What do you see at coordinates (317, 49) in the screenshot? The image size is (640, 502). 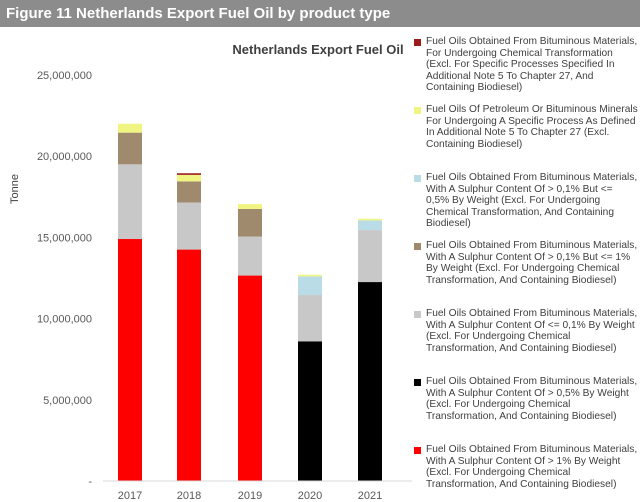 I see `chart-title: Netherlands Export Fuel Oil` at bounding box center [317, 49].